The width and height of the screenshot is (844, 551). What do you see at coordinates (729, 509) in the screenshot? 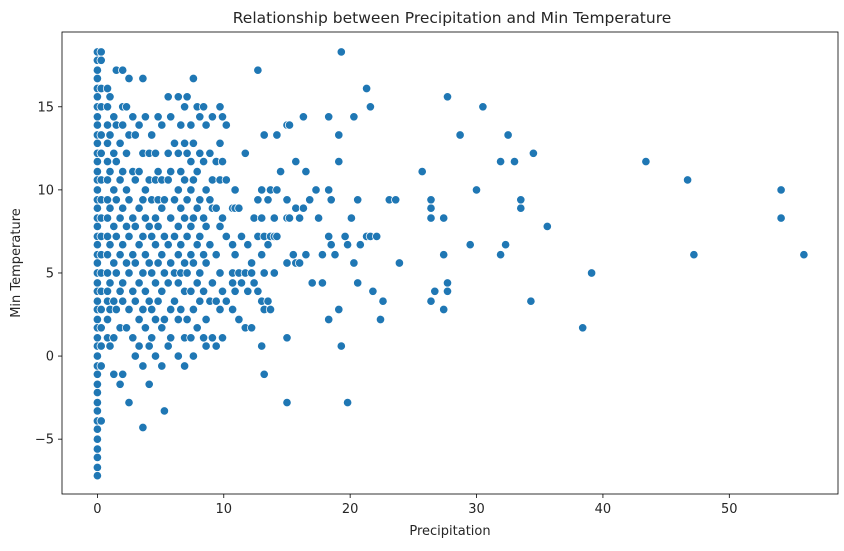
I see `x-tick-label: 50` at bounding box center [729, 509].